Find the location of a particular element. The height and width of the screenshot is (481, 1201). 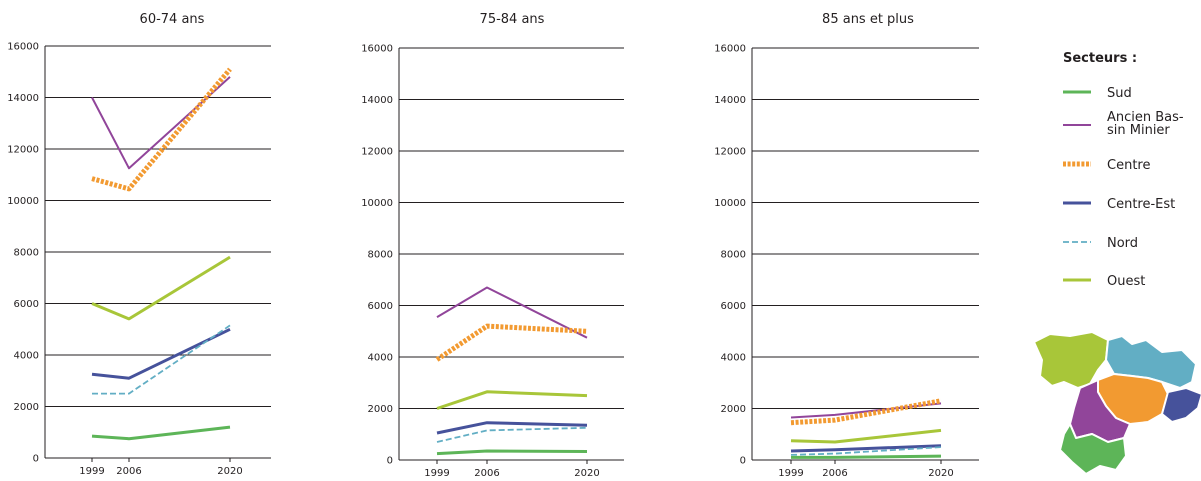

region-map-icon is located at coordinates (1117, 403).